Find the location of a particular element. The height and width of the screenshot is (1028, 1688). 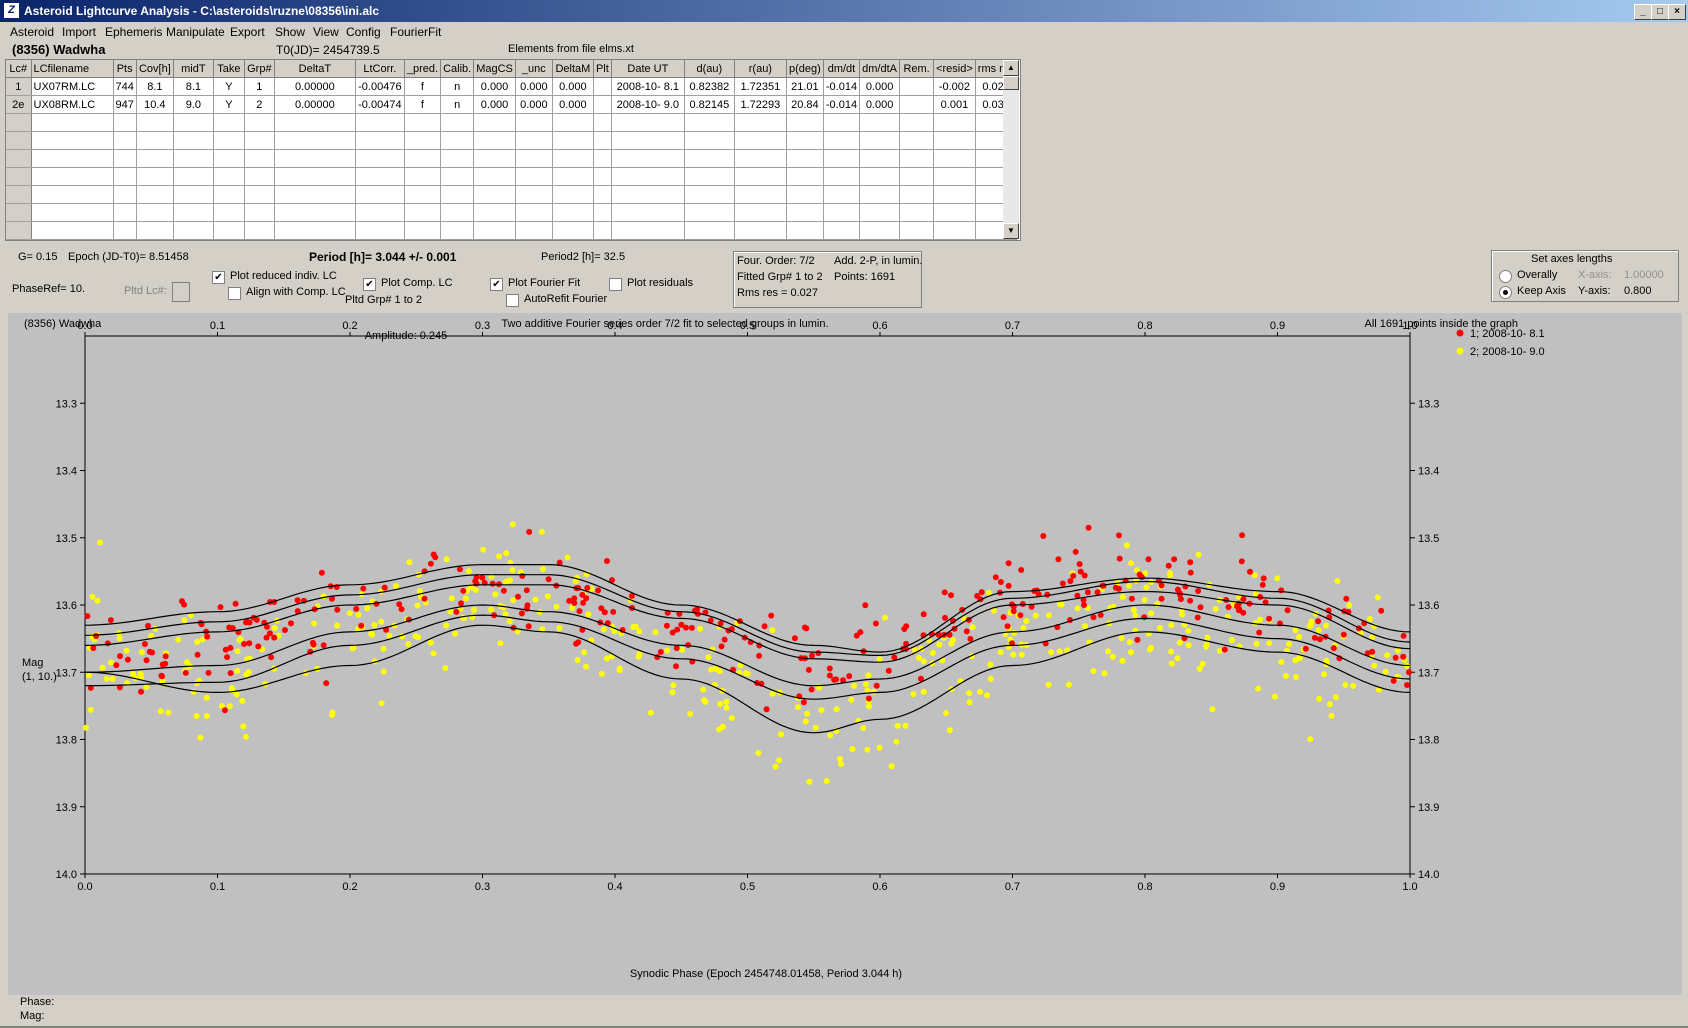

grid-cell: UX08RM.LC is located at coordinates (72, 104).